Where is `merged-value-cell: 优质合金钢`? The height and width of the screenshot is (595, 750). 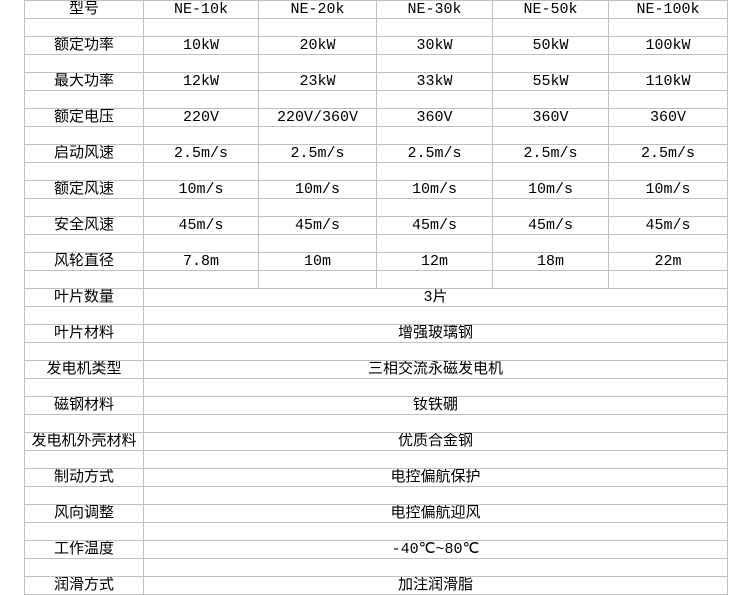
merged-value-cell: 优质合金钢 is located at coordinates (435, 441).